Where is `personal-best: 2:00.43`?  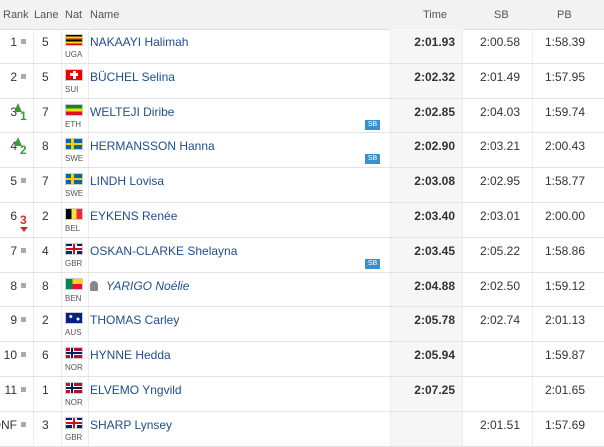 personal-best: 2:00.43 is located at coordinates (564, 146).